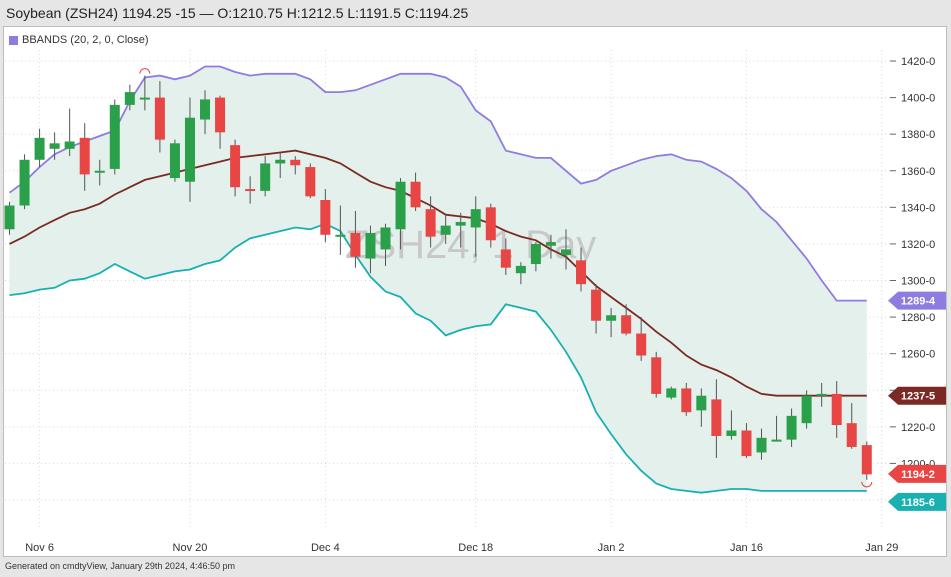  I want to click on indicator-legend: BBANDS (20, 2, 0, Close), so click(79, 40).